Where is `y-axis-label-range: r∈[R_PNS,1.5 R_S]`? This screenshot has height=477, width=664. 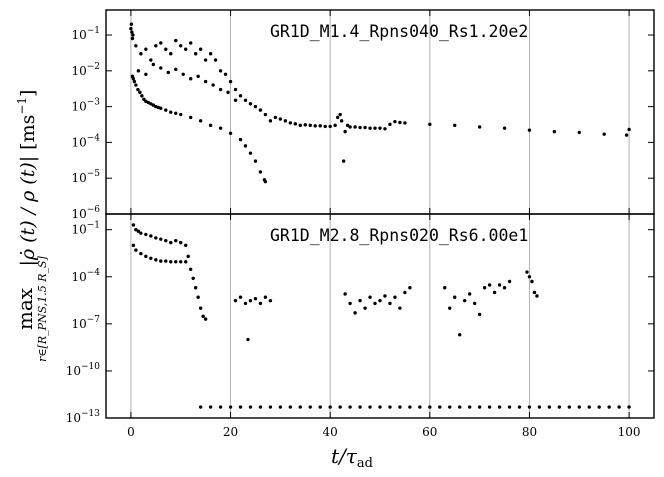
y-axis-label-range: r∈[R_PNS,1.5 R_S] is located at coordinates (42, 308).